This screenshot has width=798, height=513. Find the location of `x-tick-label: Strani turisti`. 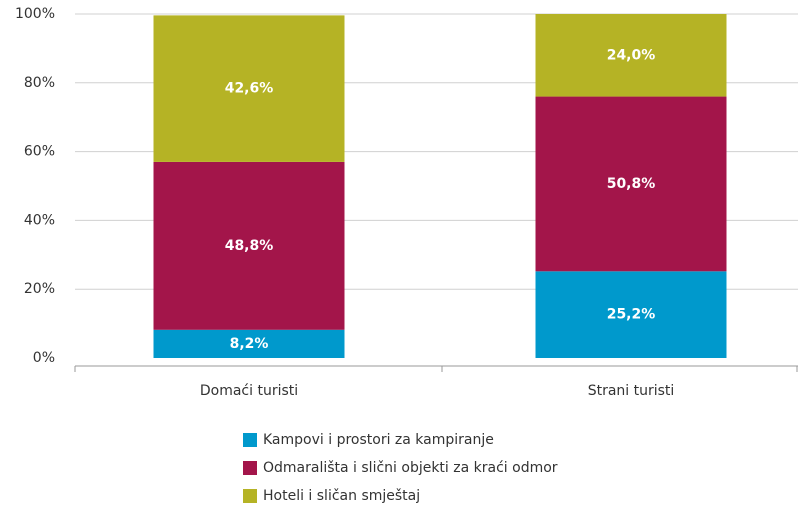

x-tick-label: Strani turisti is located at coordinates (631, 391).